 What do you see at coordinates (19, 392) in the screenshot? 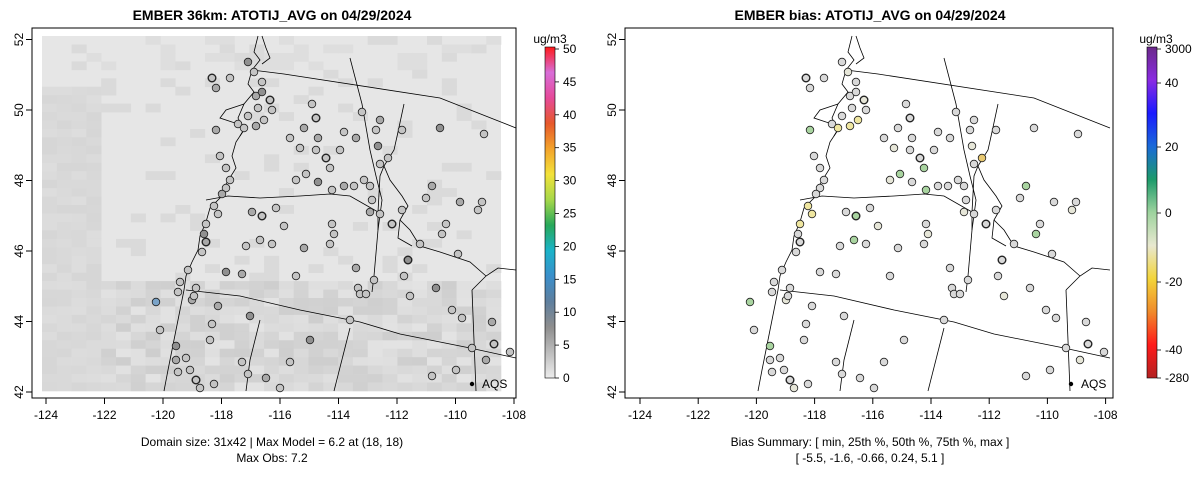
I see `y-tick-label: 42` at bounding box center [19, 392].